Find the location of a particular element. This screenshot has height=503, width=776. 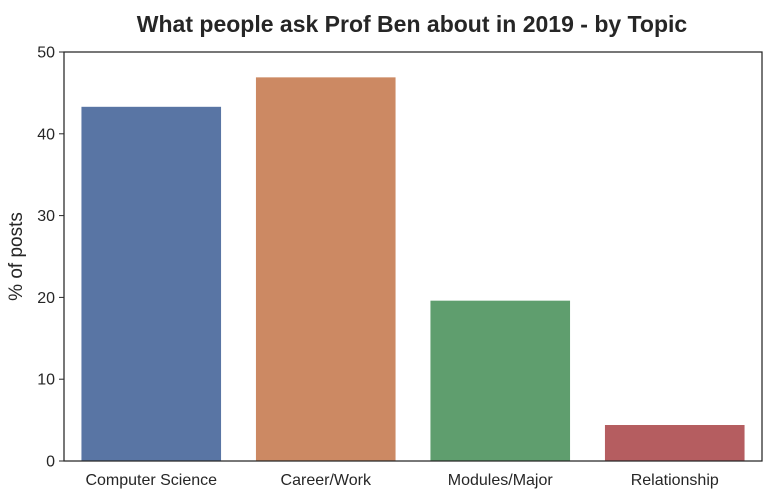

bar-relationship is located at coordinates (674, 443).